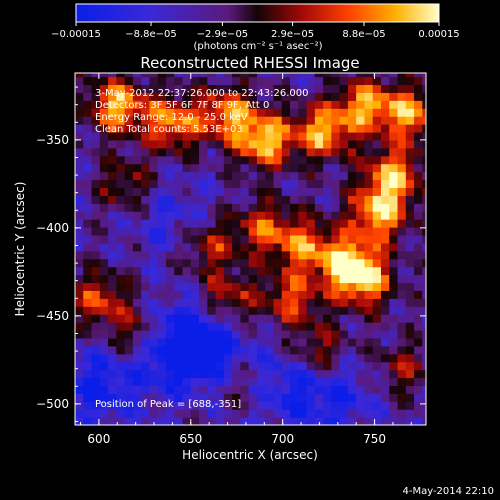  Describe the element at coordinates (182, 105) in the screenshot. I see `annotation-detectors: Detectors: 3F 5F 6F 7F 8F 9F, Att 0` at that location.